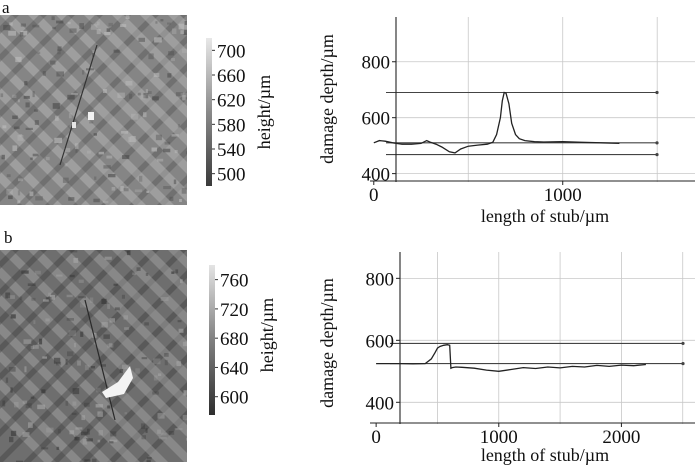 This screenshot has width=700, height=469. I want to click on y-tick-label: 800, so click(376, 63).